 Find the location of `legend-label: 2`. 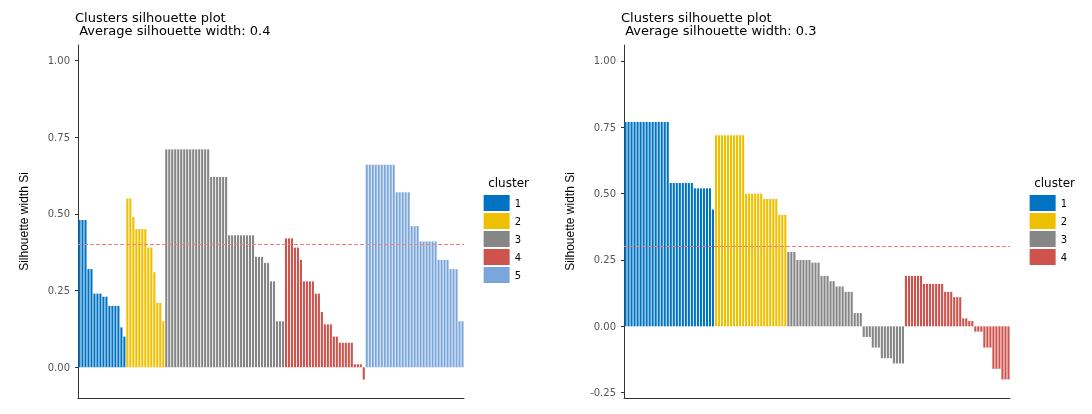

legend-label: 2 is located at coordinates (518, 221).